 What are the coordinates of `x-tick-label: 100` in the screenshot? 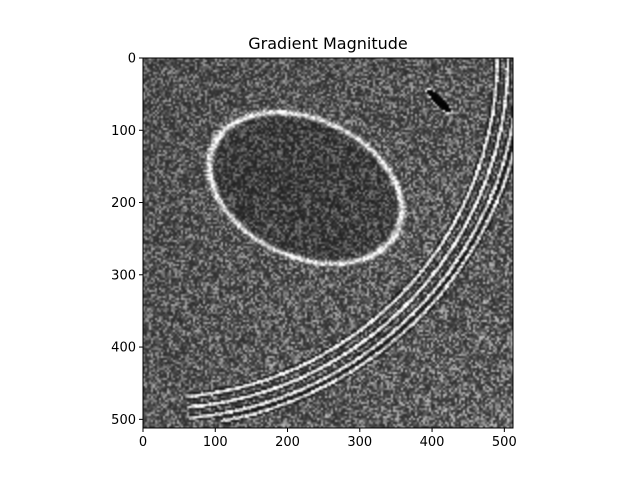 It's located at (215, 442).